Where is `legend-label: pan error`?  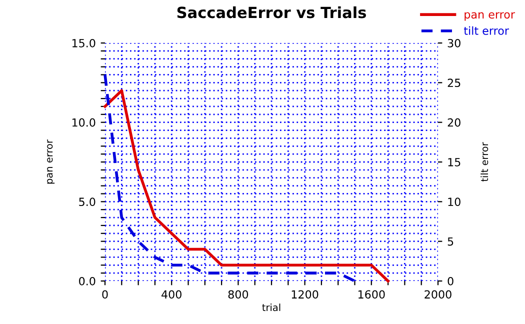 legend-label: pan error is located at coordinates (489, 16).